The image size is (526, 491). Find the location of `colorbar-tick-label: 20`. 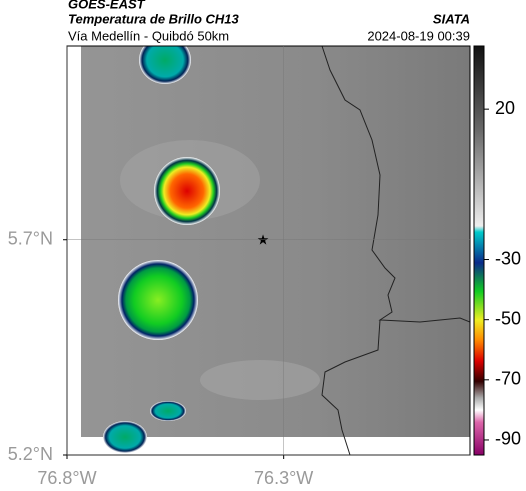

colorbar-tick-label: 20 is located at coordinates (505, 108).